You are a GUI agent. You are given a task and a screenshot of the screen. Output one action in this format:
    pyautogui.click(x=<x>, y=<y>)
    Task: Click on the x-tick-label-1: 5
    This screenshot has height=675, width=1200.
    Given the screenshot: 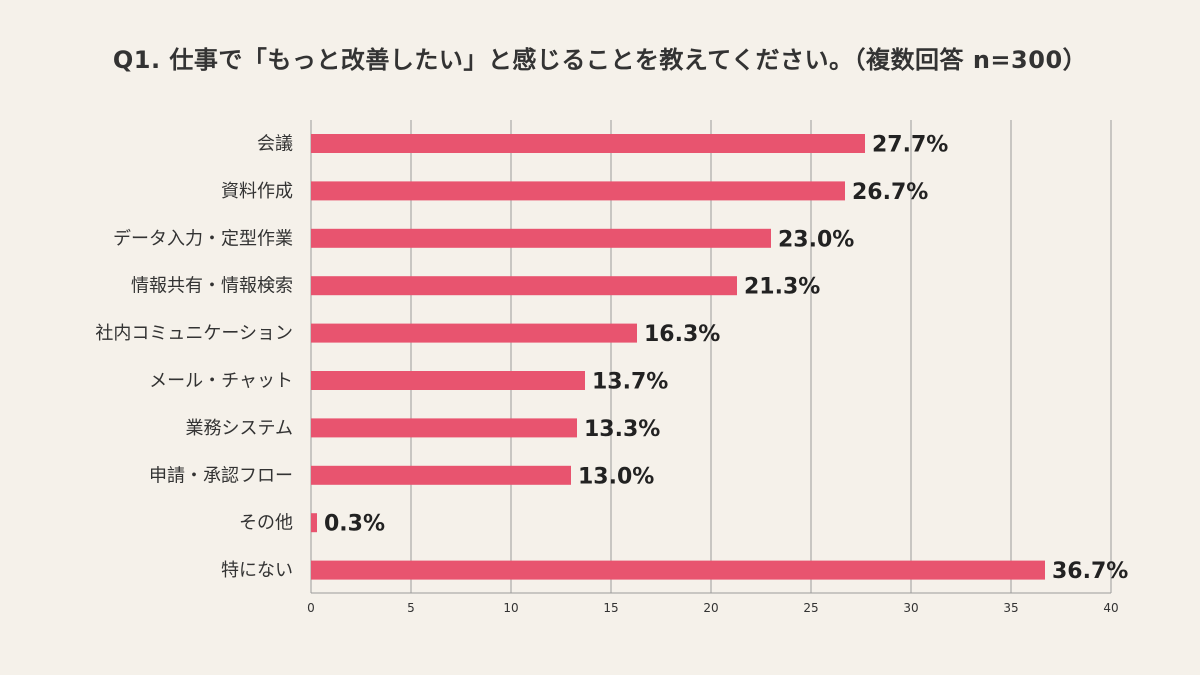 What is the action you would take?
    pyautogui.click(x=411, y=608)
    